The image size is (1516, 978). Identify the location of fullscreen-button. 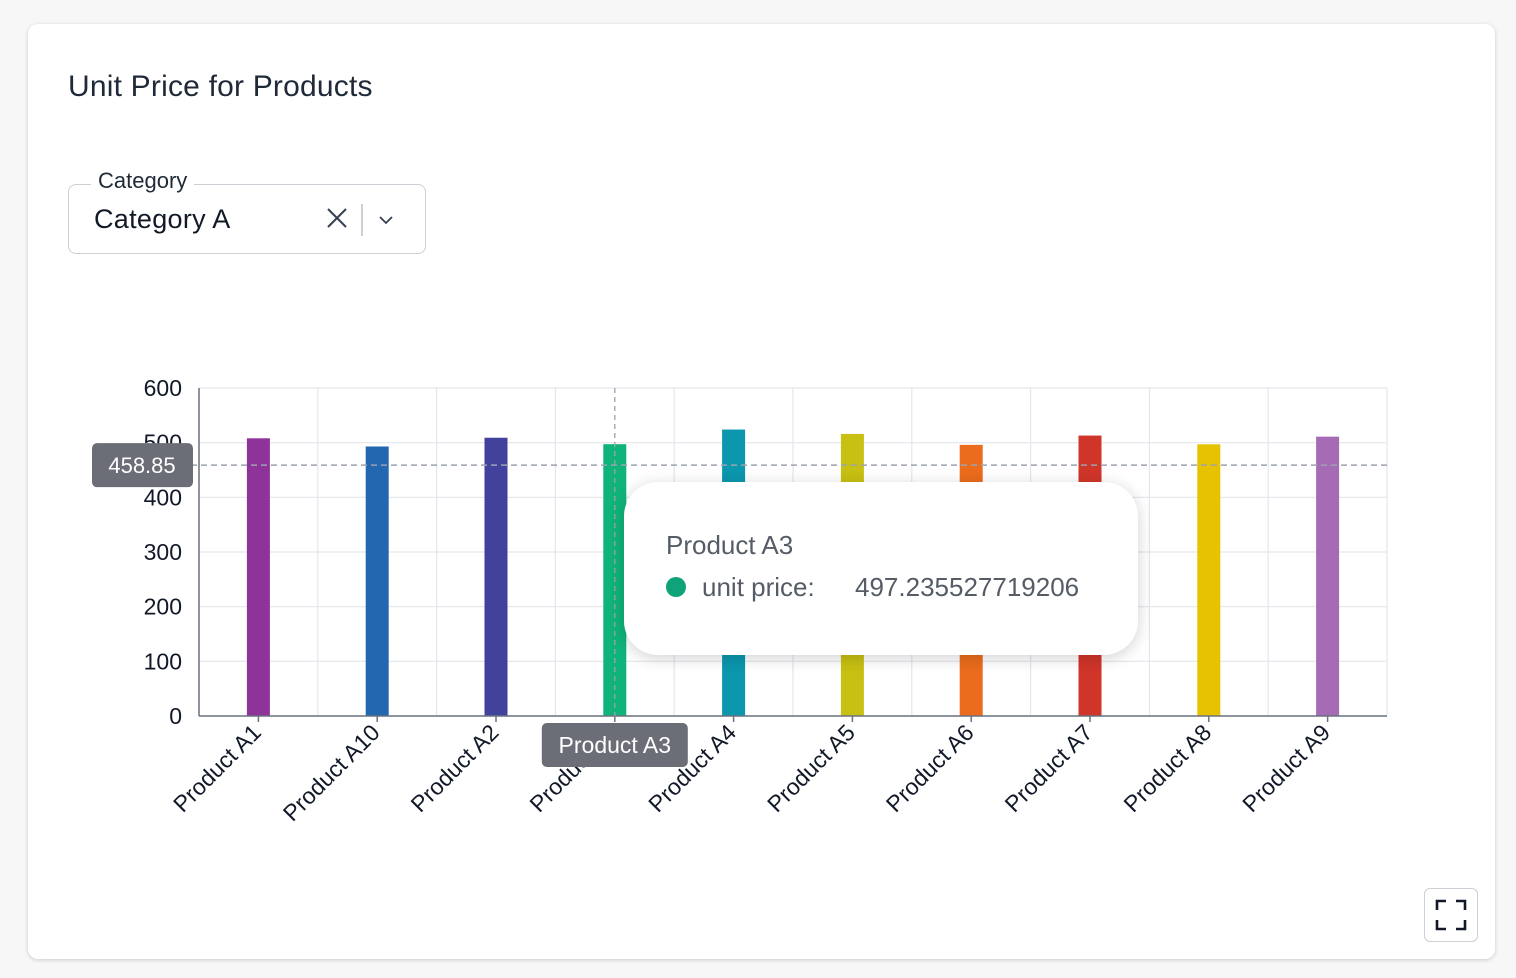
(1451, 915).